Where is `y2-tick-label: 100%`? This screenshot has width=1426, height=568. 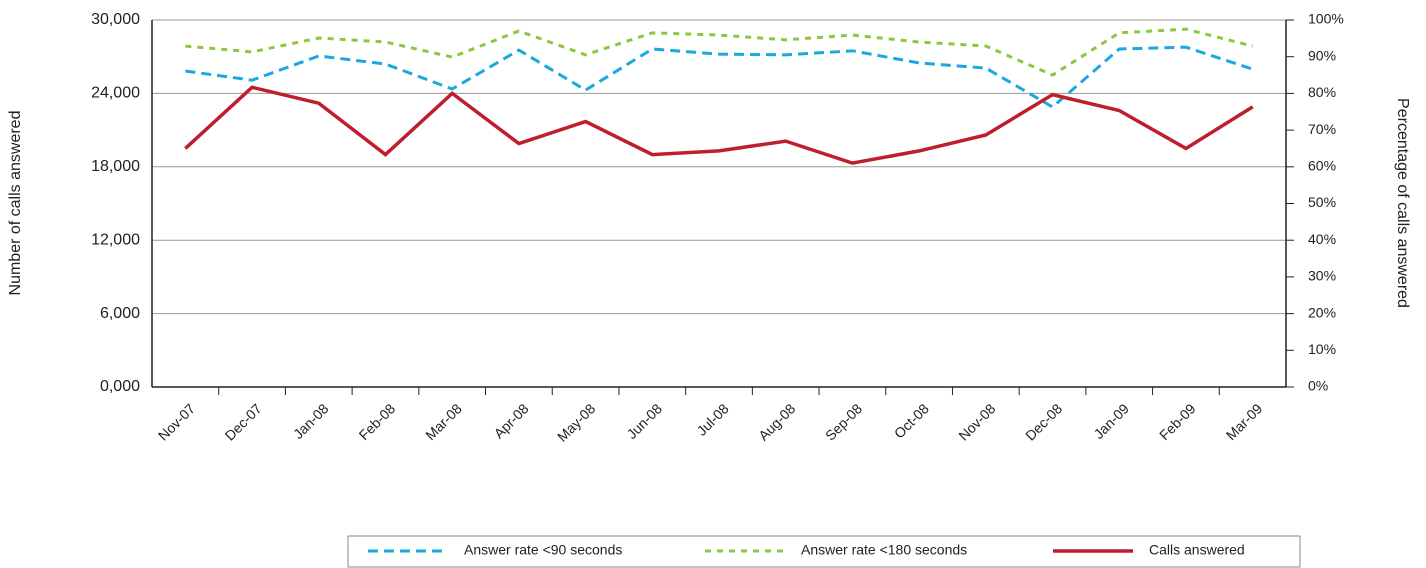 y2-tick-label: 100% is located at coordinates (1326, 19).